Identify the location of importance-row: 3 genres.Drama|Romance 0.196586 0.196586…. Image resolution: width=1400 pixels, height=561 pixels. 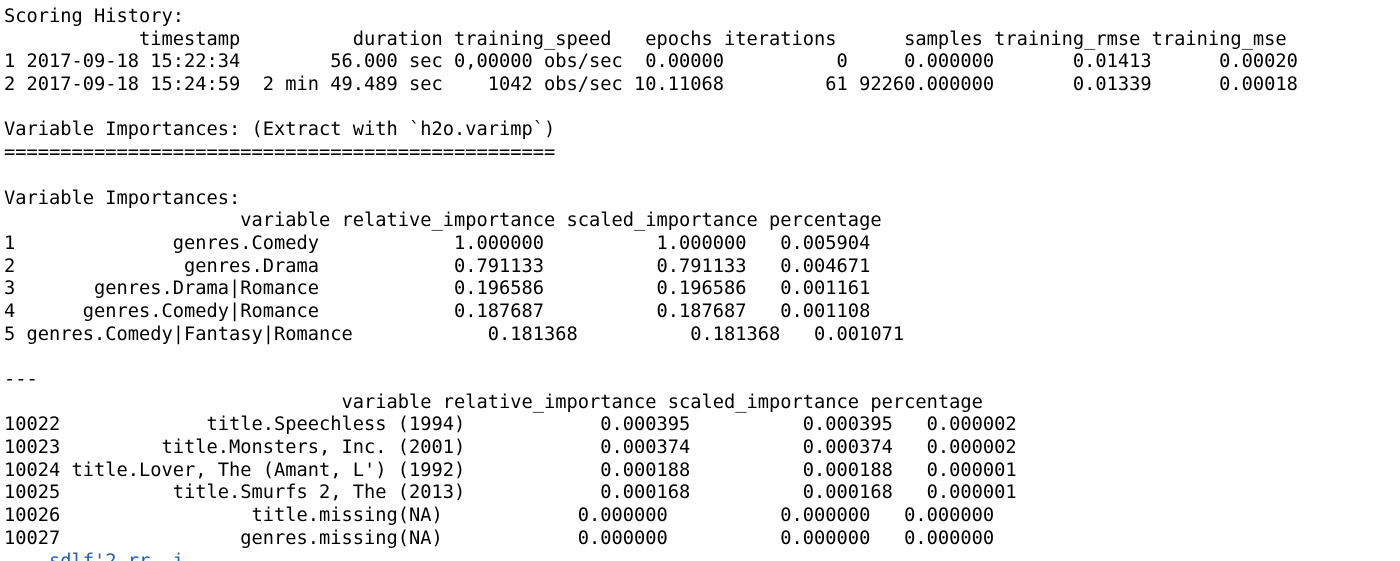
(437, 289).